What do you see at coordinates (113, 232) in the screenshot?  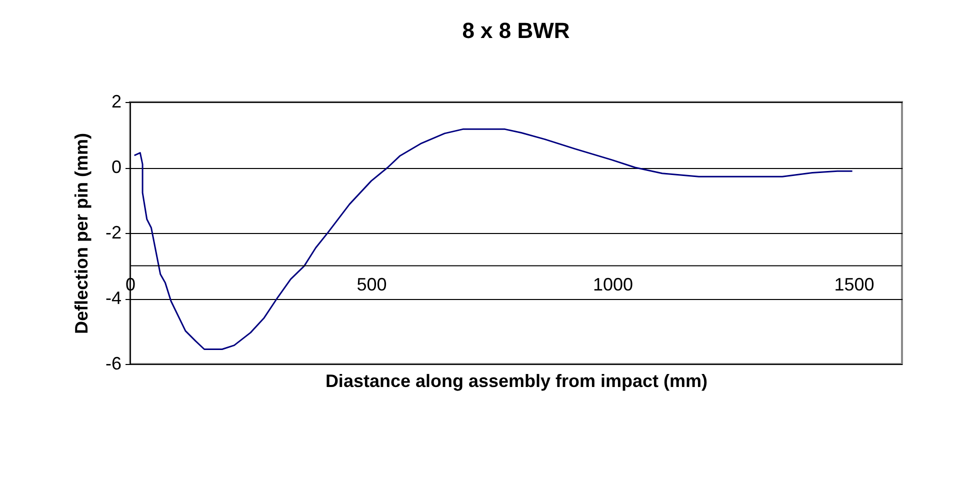 I see `y-tick-label: -2` at bounding box center [113, 232].